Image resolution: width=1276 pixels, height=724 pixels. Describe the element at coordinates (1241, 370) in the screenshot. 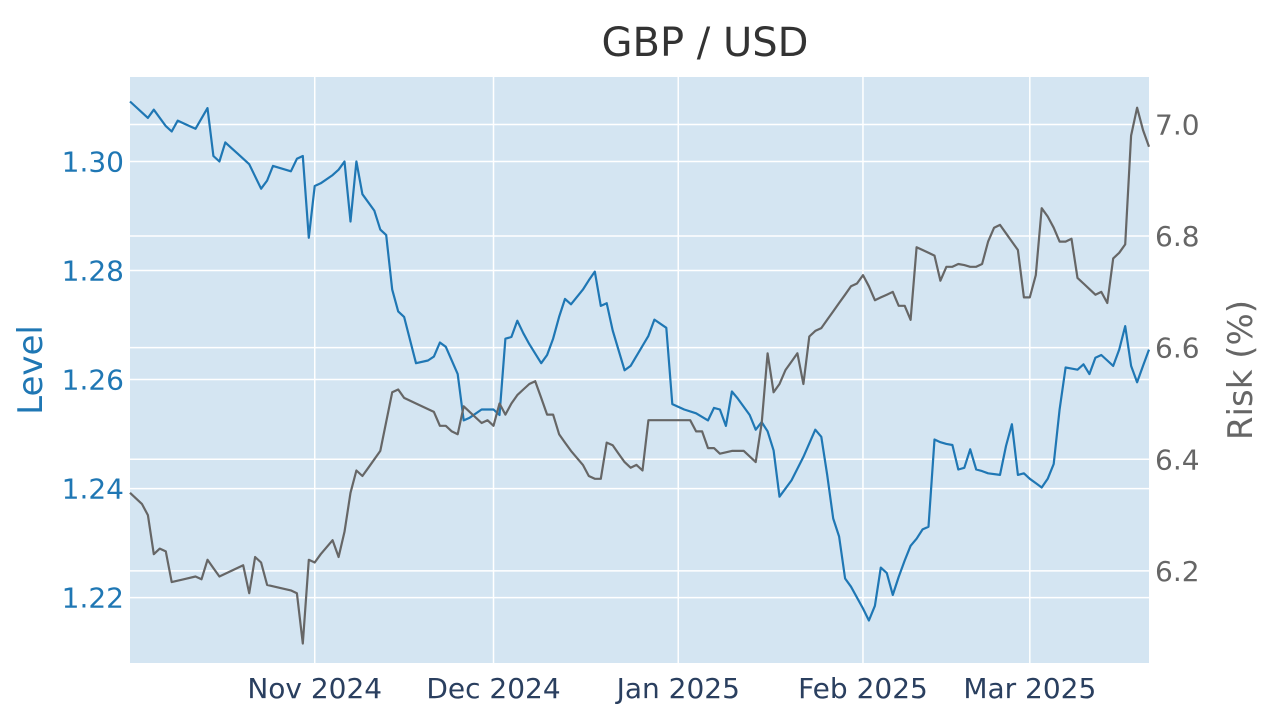

I see `right-axis-title: Risk (%)` at that location.